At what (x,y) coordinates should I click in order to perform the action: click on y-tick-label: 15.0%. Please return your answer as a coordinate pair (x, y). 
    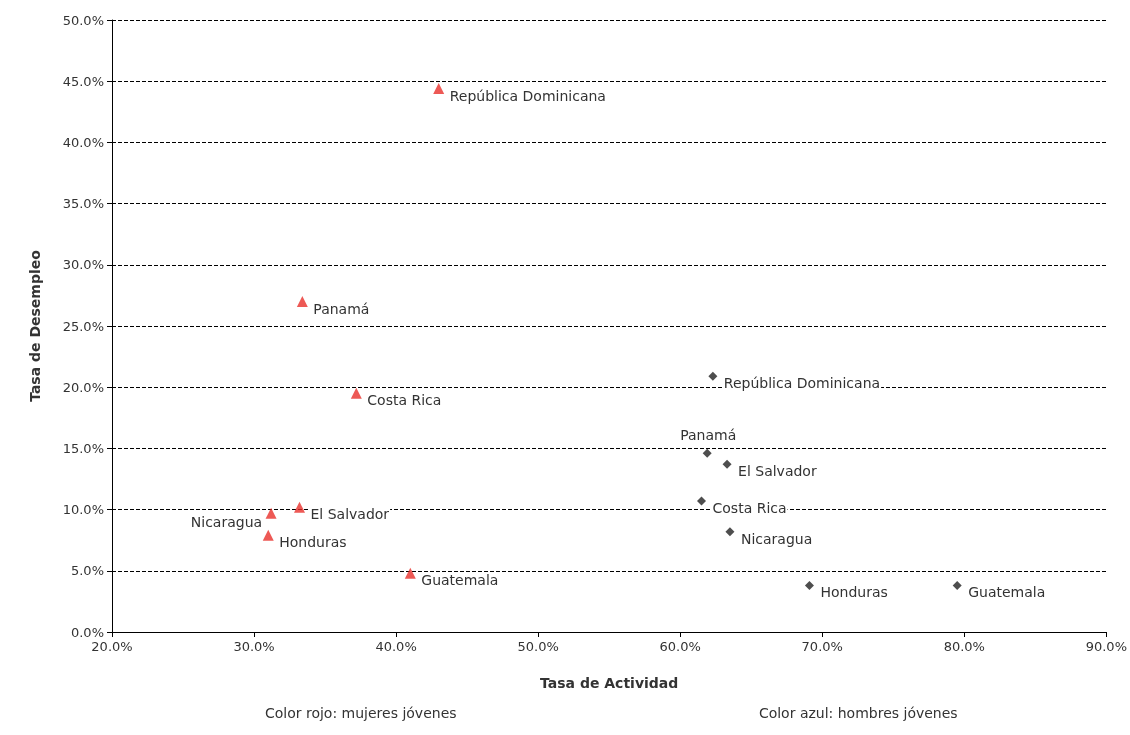
    Looking at the image, I should click on (83, 448).